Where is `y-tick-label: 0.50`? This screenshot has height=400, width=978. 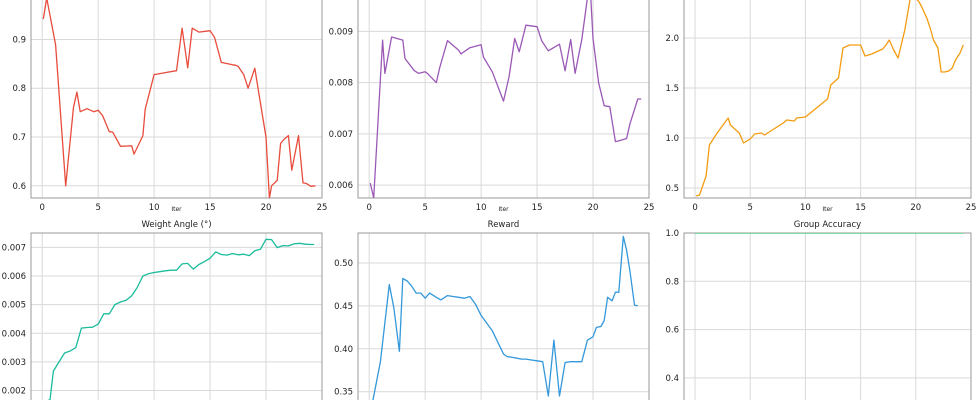
y-tick-label: 0.50 is located at coordinates (343, 264).